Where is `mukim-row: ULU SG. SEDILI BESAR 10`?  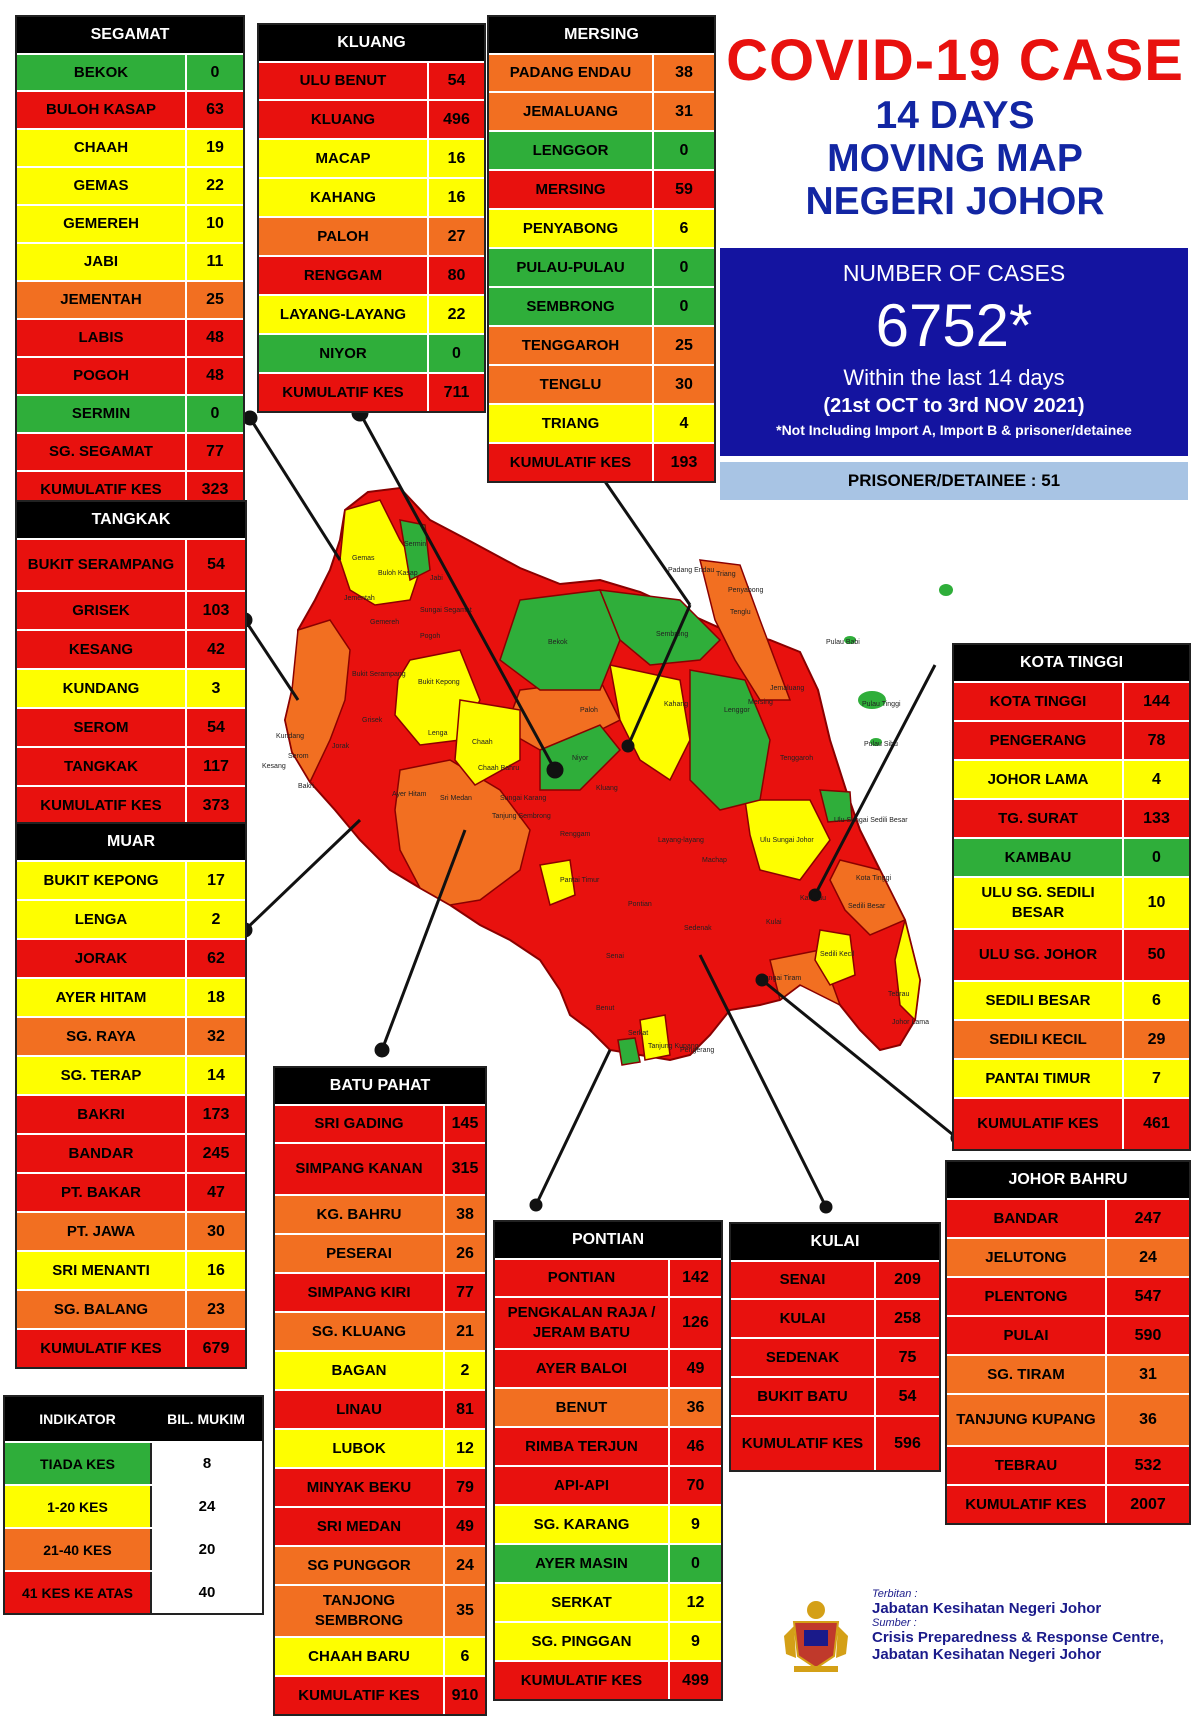 mukim-row: ULU SG. SEDILI BESAR 10 is located at coordinates (1071, 902).